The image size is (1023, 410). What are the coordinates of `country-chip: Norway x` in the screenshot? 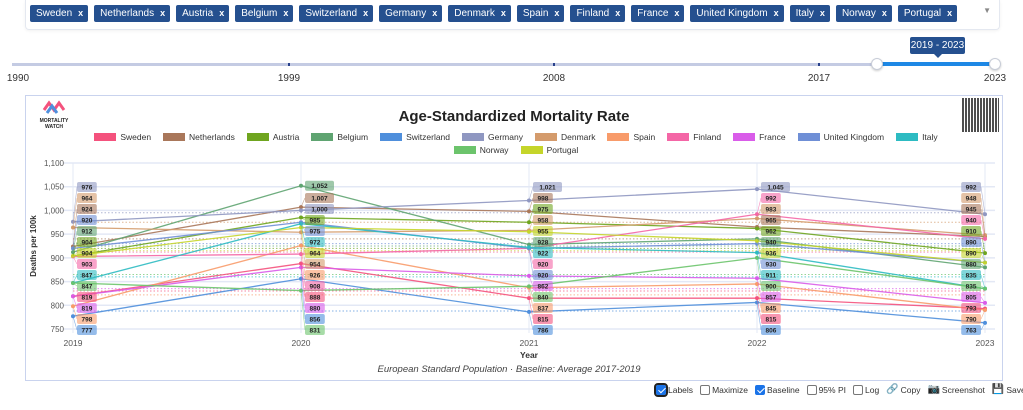 It's located at (863, 13).